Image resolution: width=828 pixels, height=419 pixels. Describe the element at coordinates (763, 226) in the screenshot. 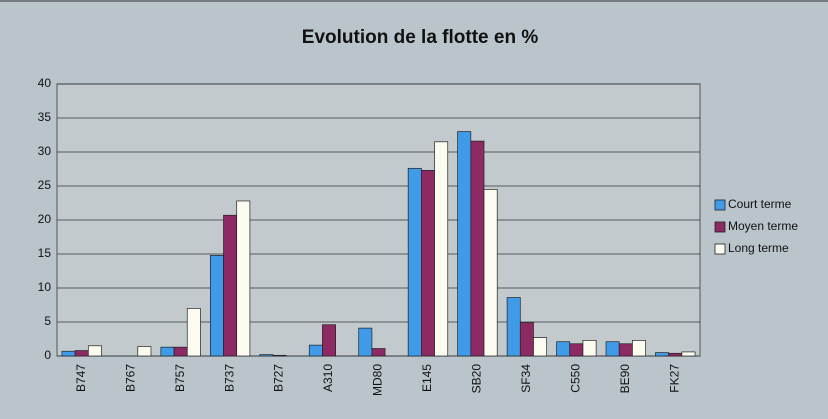

I see `legend-label: Moyen terme` at that location.